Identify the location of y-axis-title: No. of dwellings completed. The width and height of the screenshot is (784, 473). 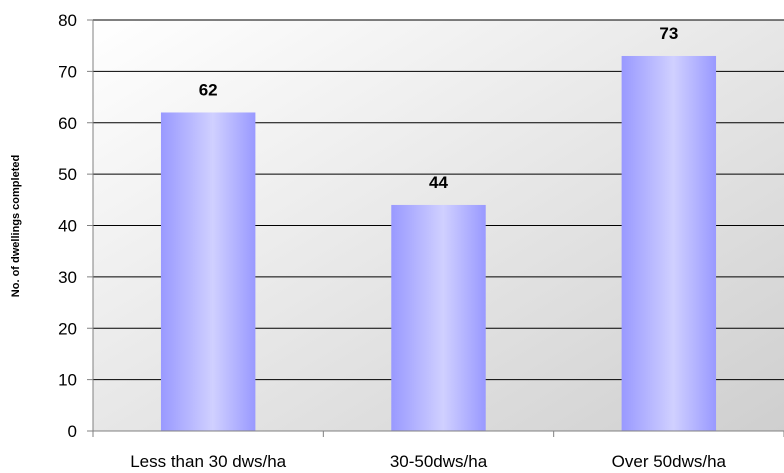
(16, 226).